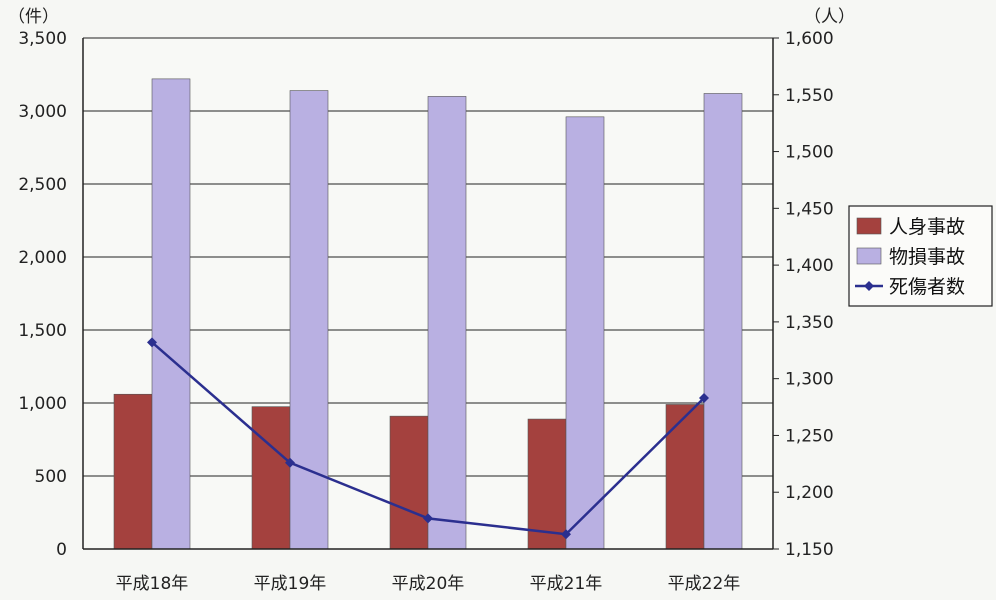 This screenshot has height=600, width=996. Describe the element at coordinates (428, 584) in the screenshot. I see `category-label: 平成20年` at that location.